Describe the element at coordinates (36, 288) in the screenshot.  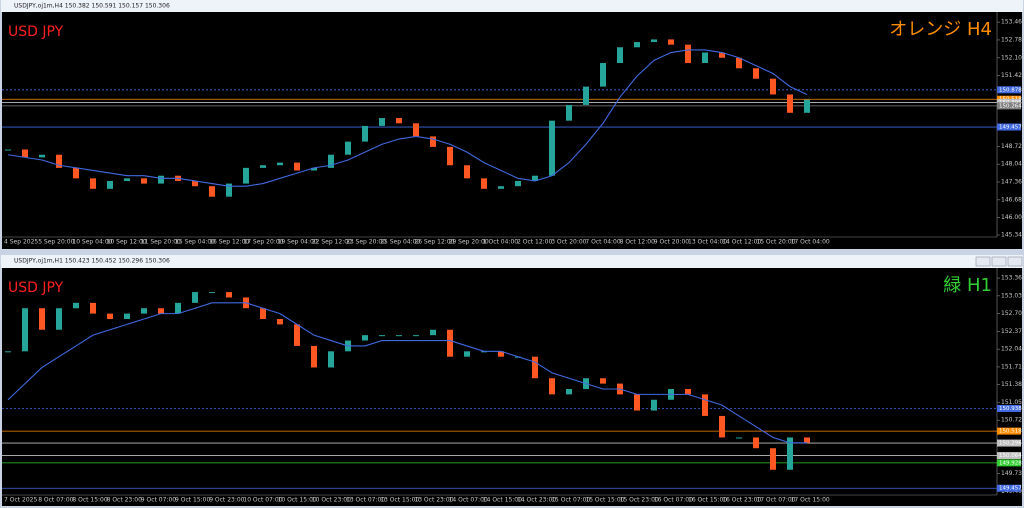
I see `symbol-label: USD JPY` at that location.